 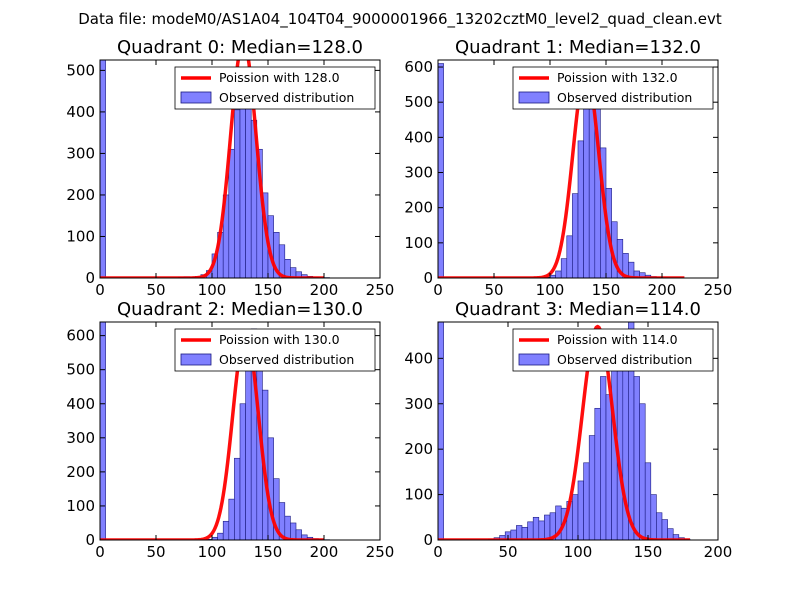 I want to click on legend-line-label: Poission with 130.0, so click(x=279, y=339).